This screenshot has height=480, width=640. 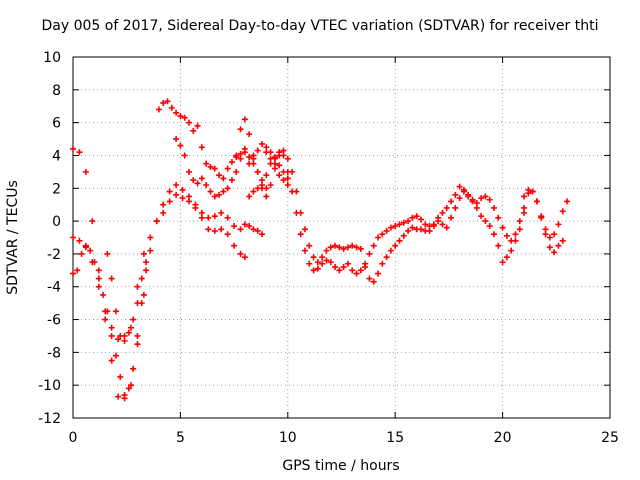 What do you see at coordinates (49, 419) in the screenshot?
I see `y-tick-label: -12` at bounding box center [49, 419].